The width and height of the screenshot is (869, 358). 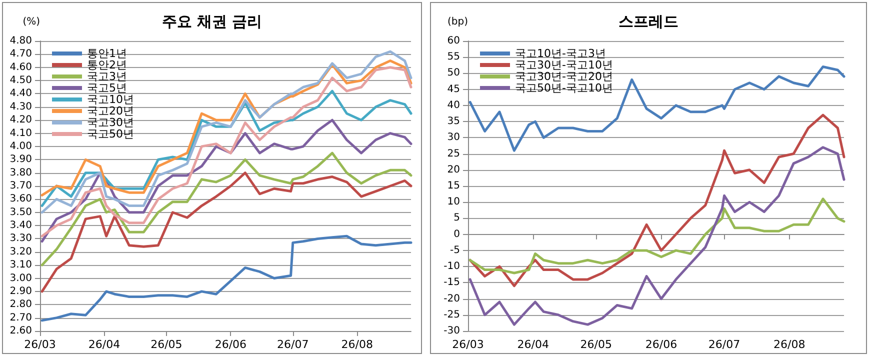 I want to click on legend-label: 국고10년-국고3년, so click(x=560, y=53).